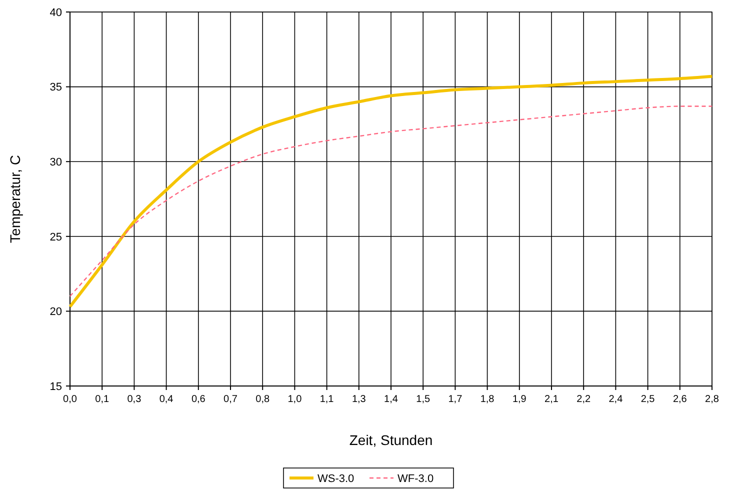 The image size is (729, 500). Describe the element at coordinates (336, 478) in the screenshot. I see `legend-label: WS-3.0` at that location.